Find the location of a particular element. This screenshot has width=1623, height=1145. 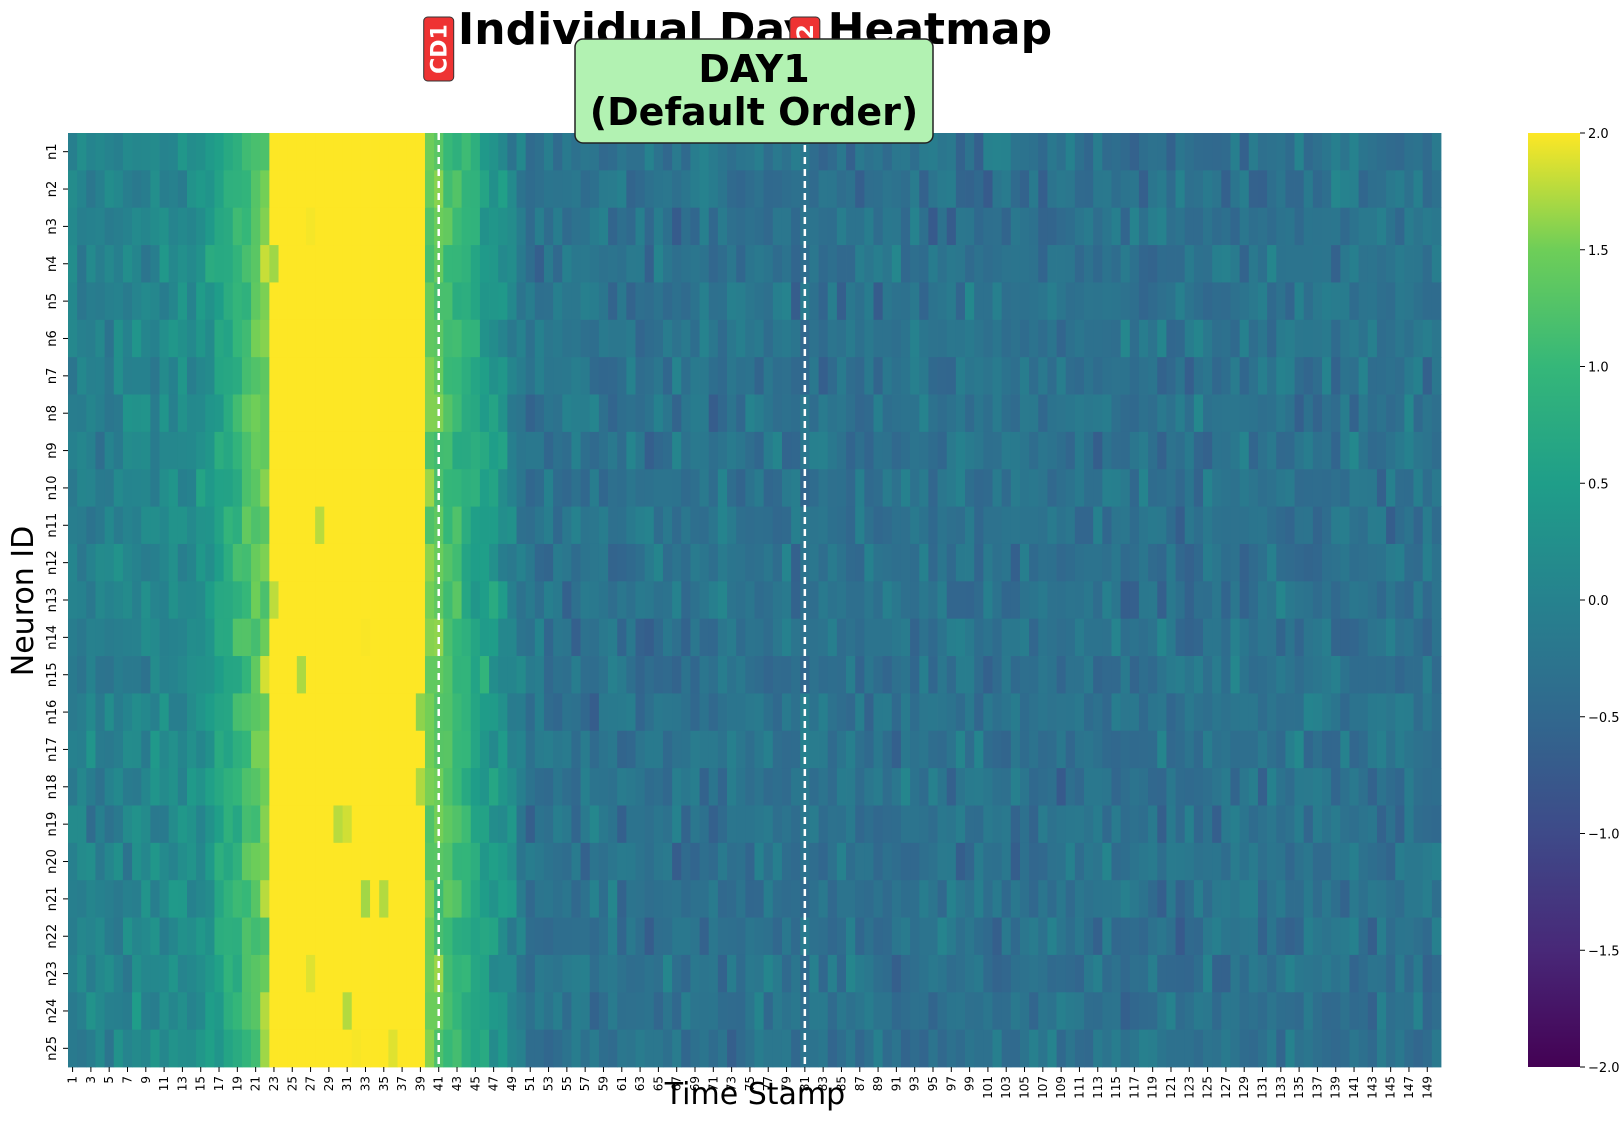

y-tick-label: n5 is located at coordinates (52, 301).